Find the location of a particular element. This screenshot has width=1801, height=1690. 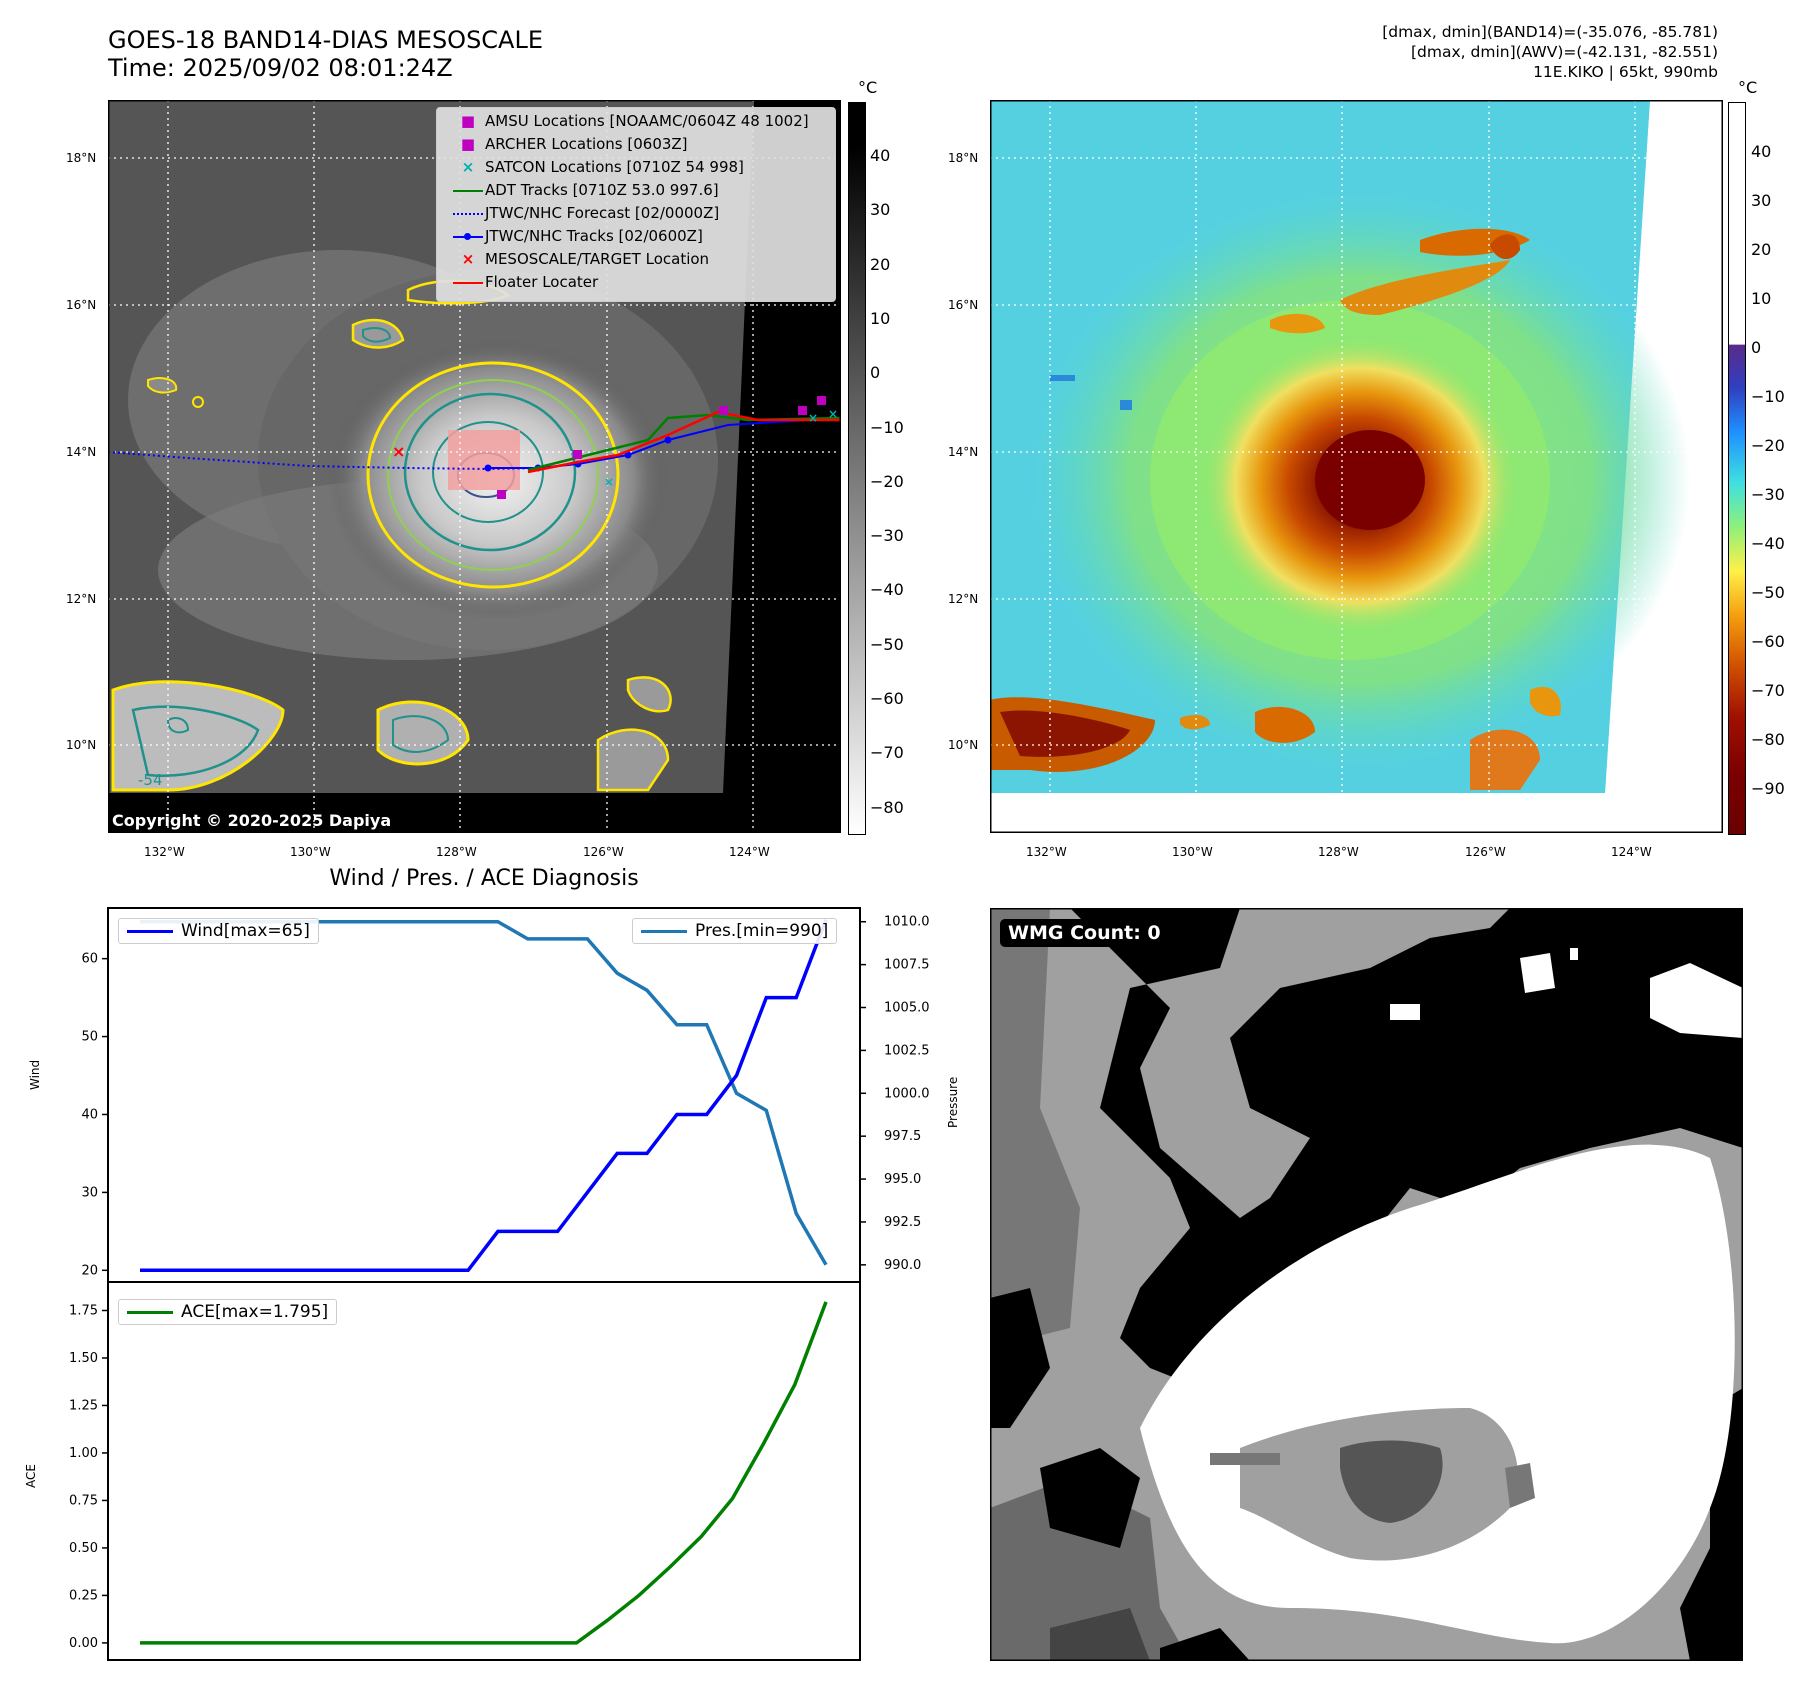

legend-item-archer: ■ ARCHER Locations [0603Z] is located at coordinates (574, 144).